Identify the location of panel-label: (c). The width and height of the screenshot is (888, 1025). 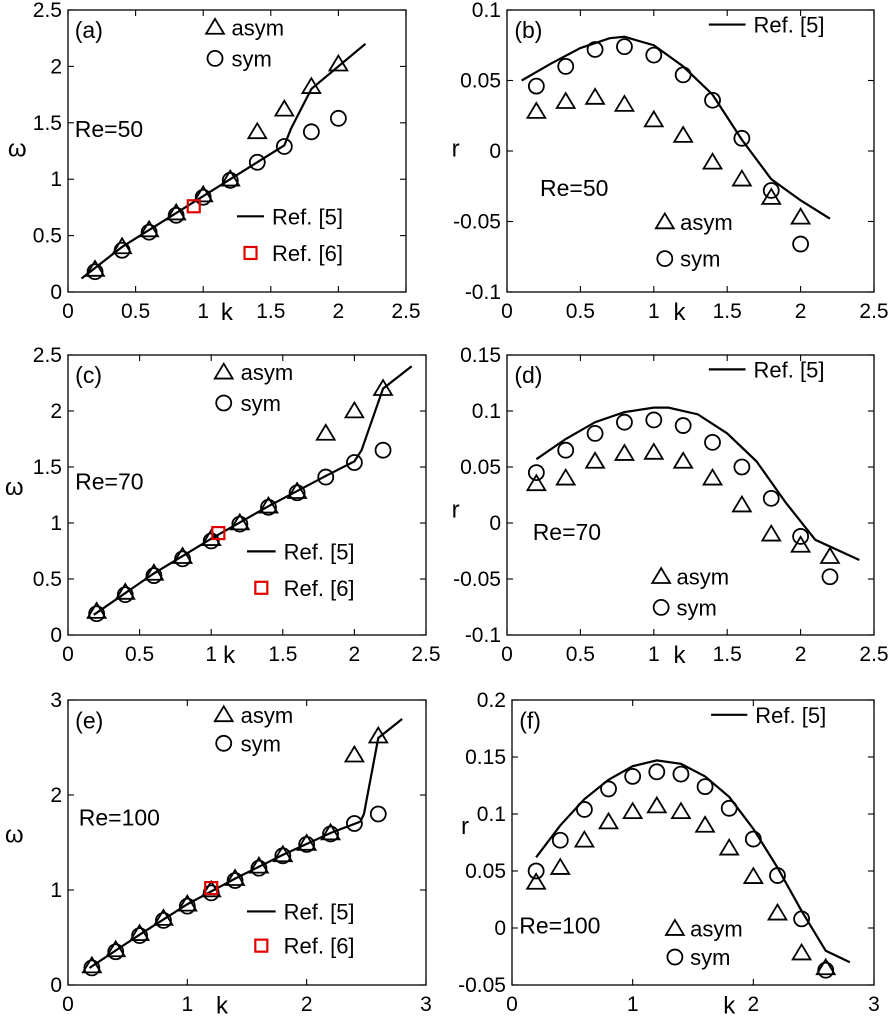
(88, 375).